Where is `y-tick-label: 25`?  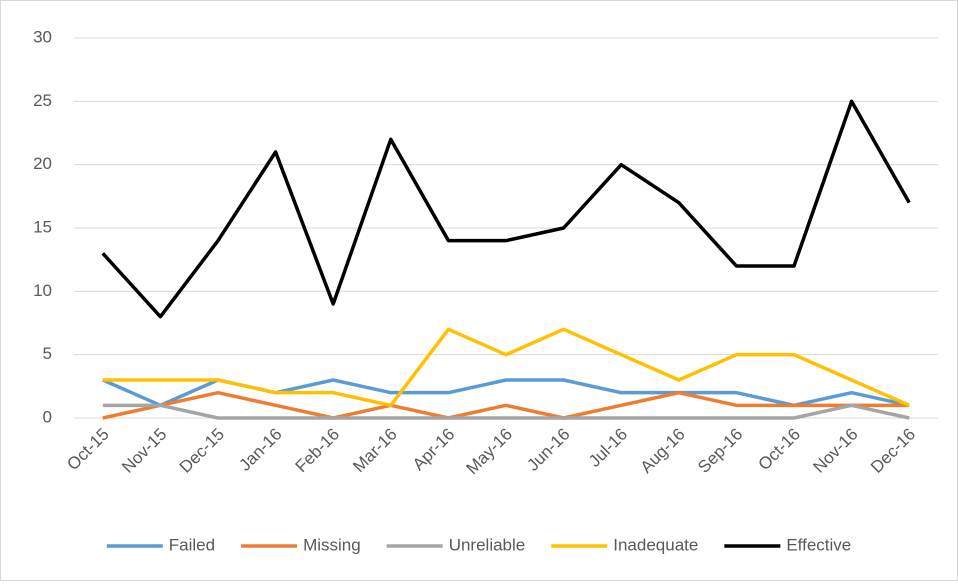
y-tick-label: 25 is located at coordinates (42, 100).